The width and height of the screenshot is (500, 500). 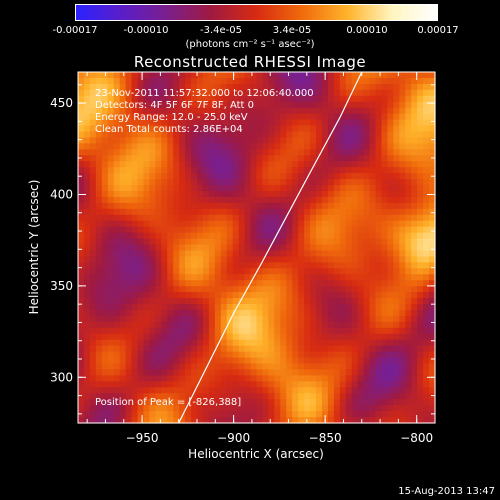 What do you see at coordinates (171, 117) in the screenshot?
I see `annotation-energy: Energy Range: 12.0 - 25.0 keV` at bounding box center [171, 117].